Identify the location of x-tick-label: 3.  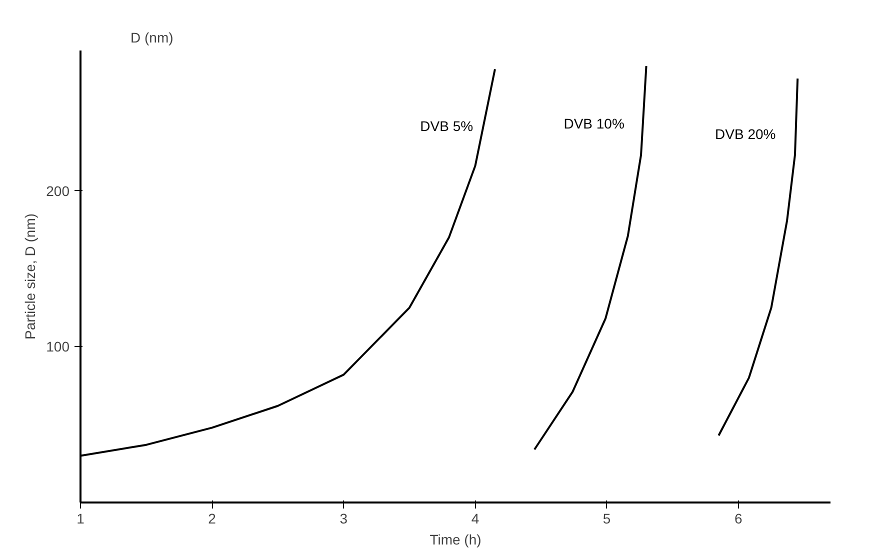
(344, 518).